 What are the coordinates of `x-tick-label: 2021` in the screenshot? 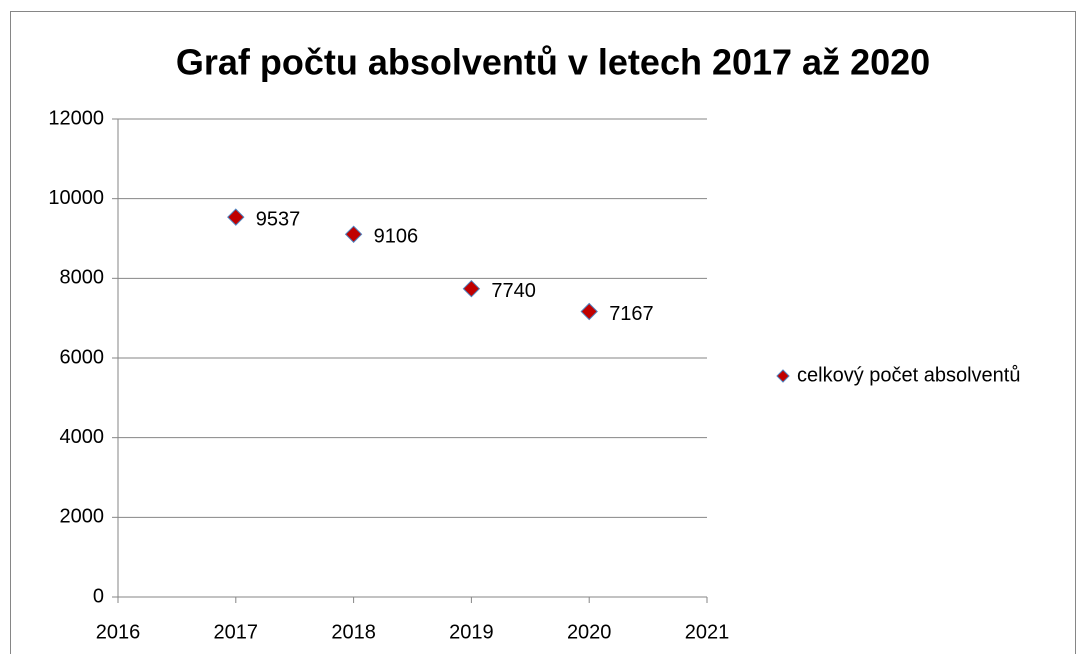 It's located at (707, 632).